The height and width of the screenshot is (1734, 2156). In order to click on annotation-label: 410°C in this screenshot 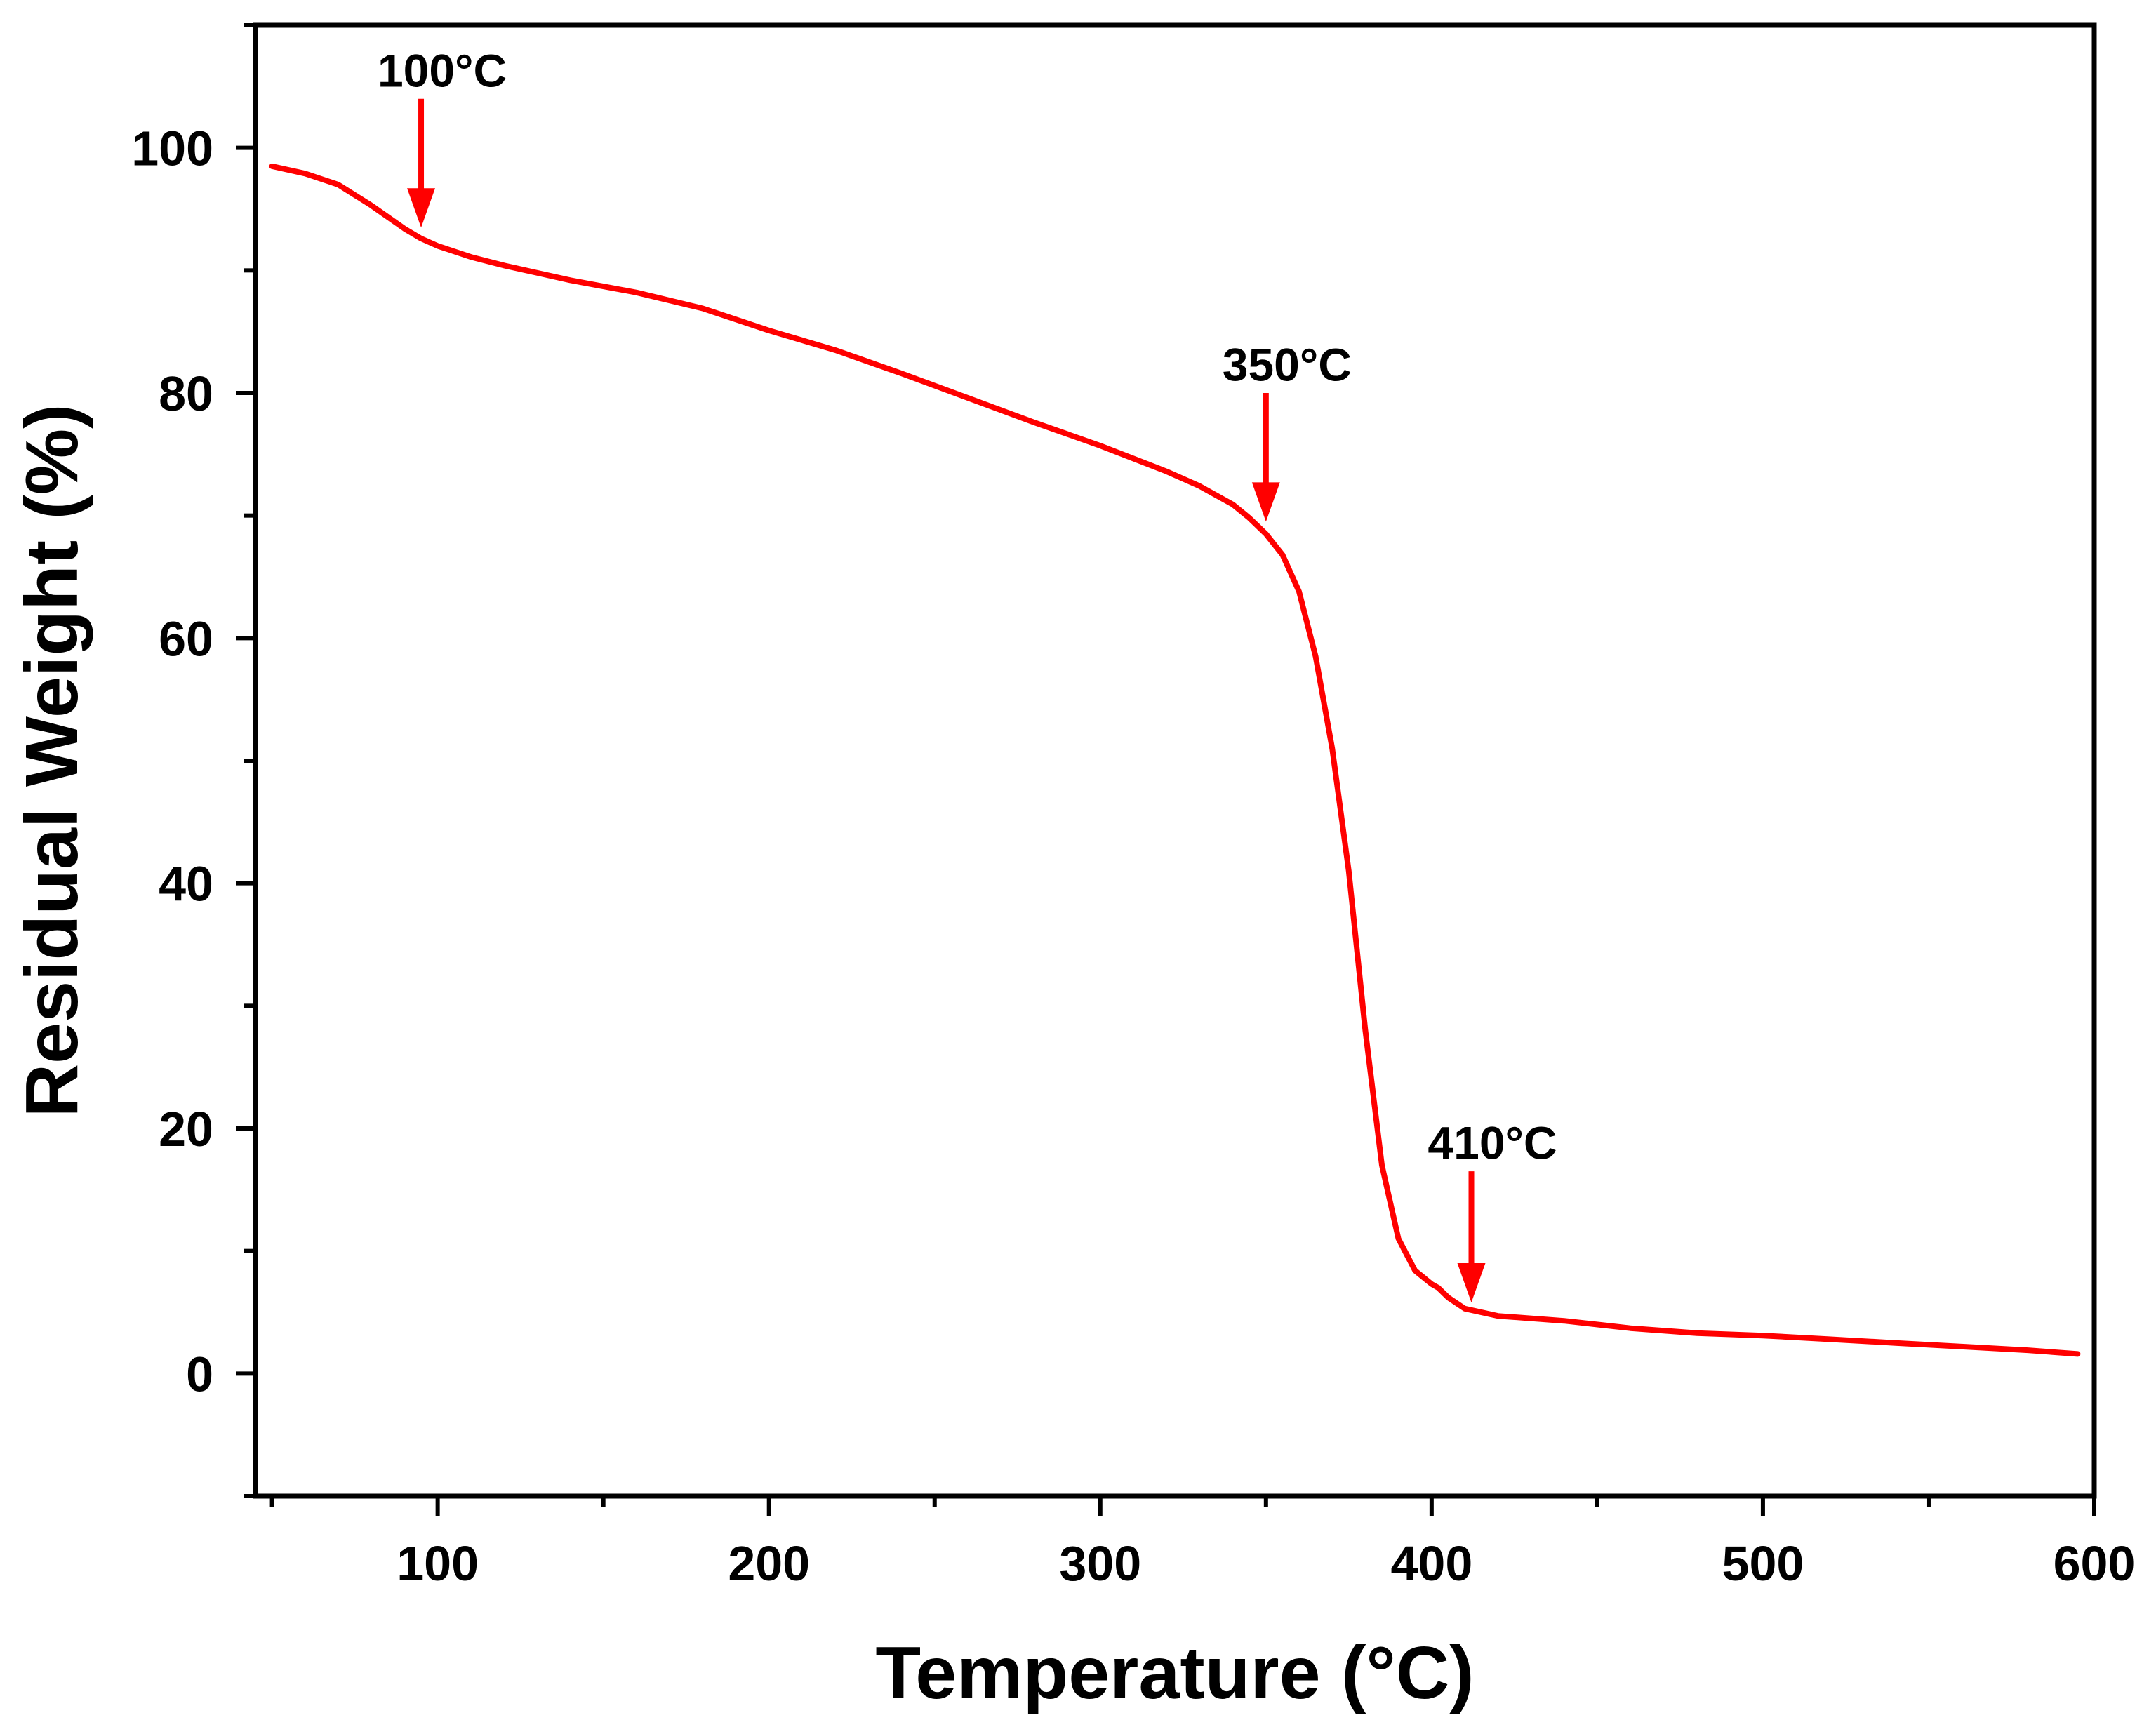, I will do `click(1492, 1143)`.